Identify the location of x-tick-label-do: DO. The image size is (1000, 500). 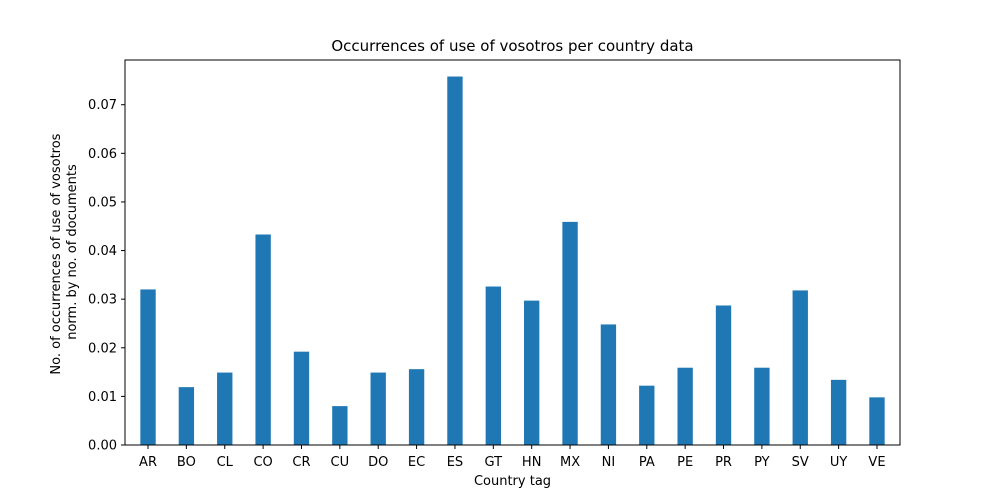
(378, 462).